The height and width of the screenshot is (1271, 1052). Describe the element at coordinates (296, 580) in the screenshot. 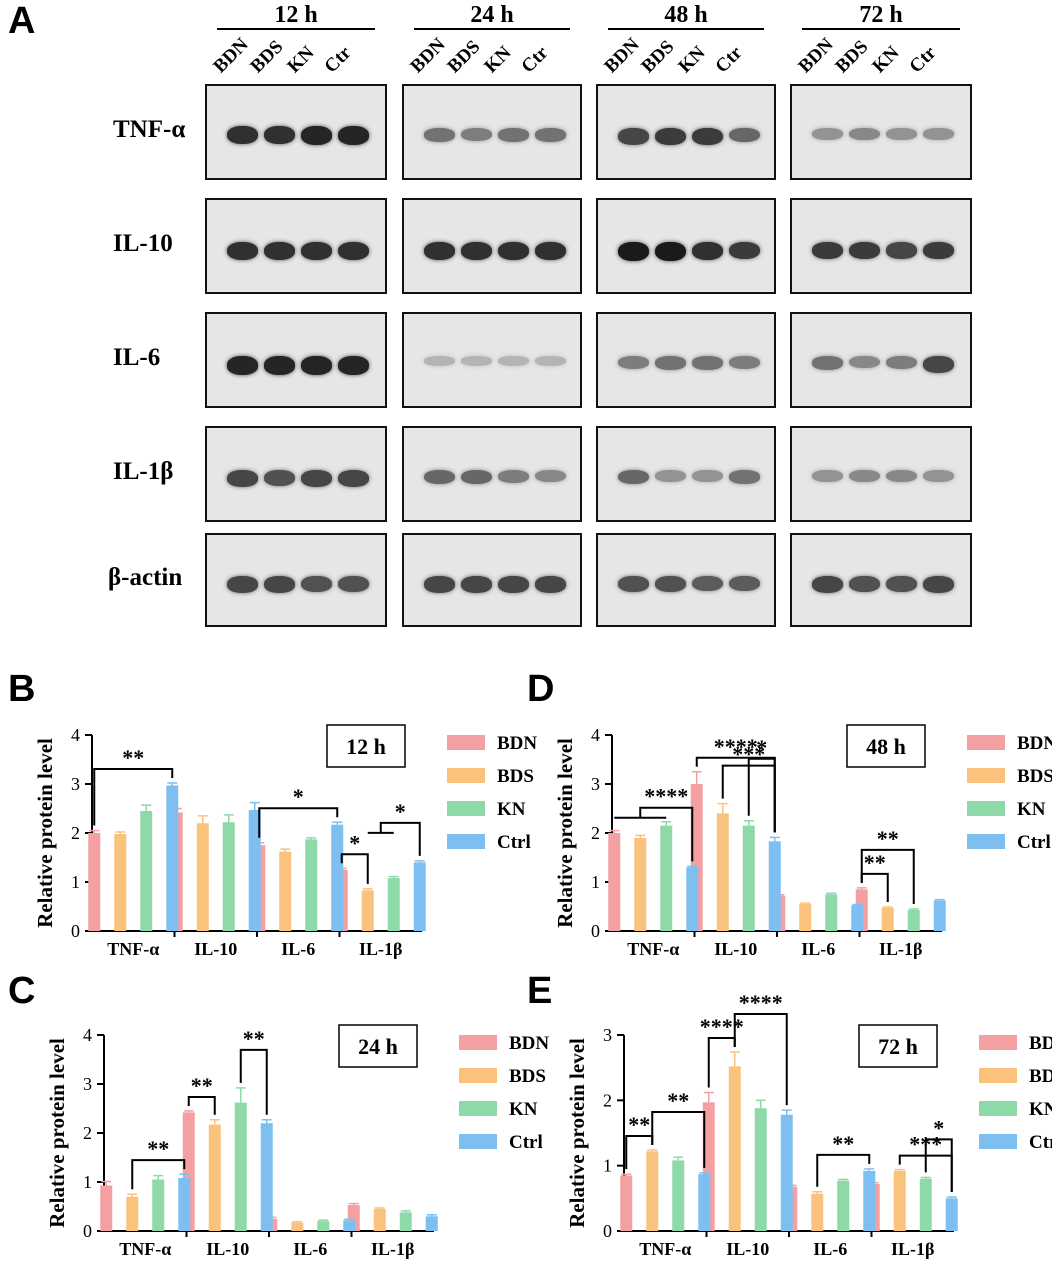

I see `blot-image-b-actin-12h` at that location.